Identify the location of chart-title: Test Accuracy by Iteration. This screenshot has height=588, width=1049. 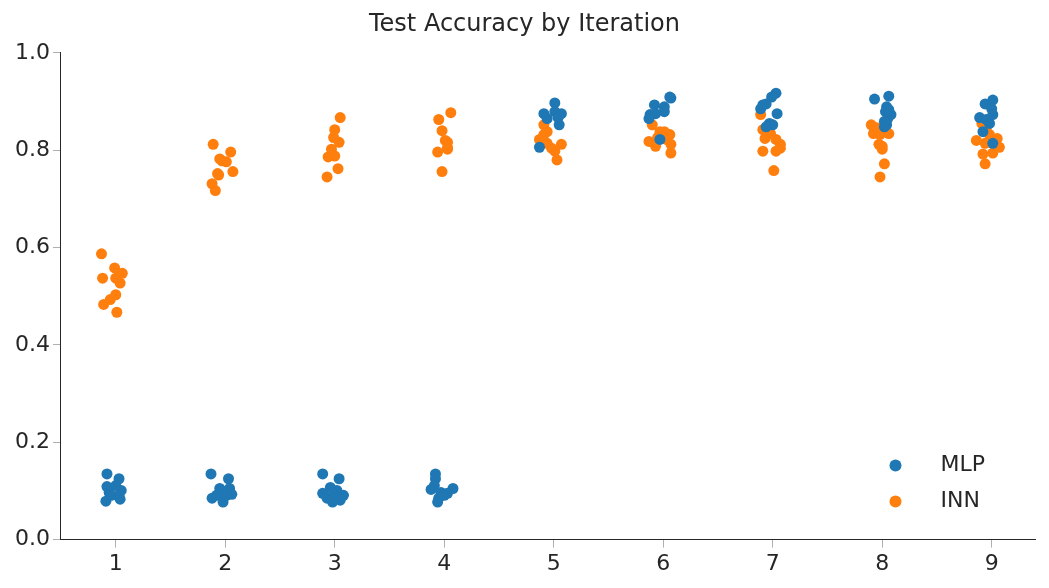
(524, 22).